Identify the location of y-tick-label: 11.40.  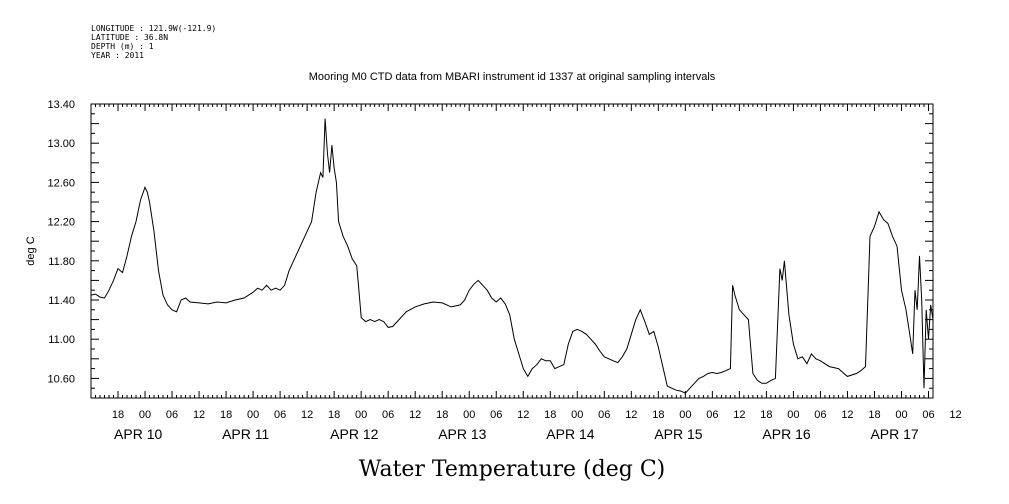
(61, 301).